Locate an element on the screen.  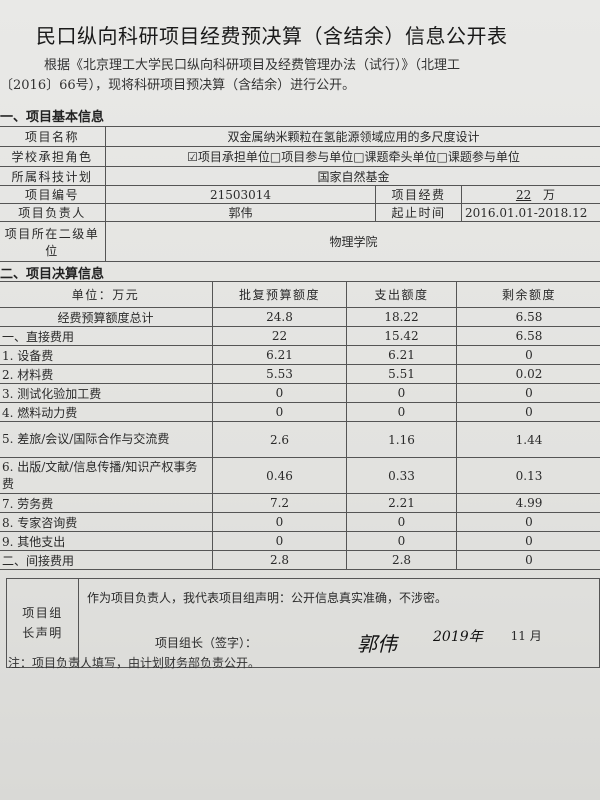
approved-value: 6.21 is located at coordinates (279, 355).